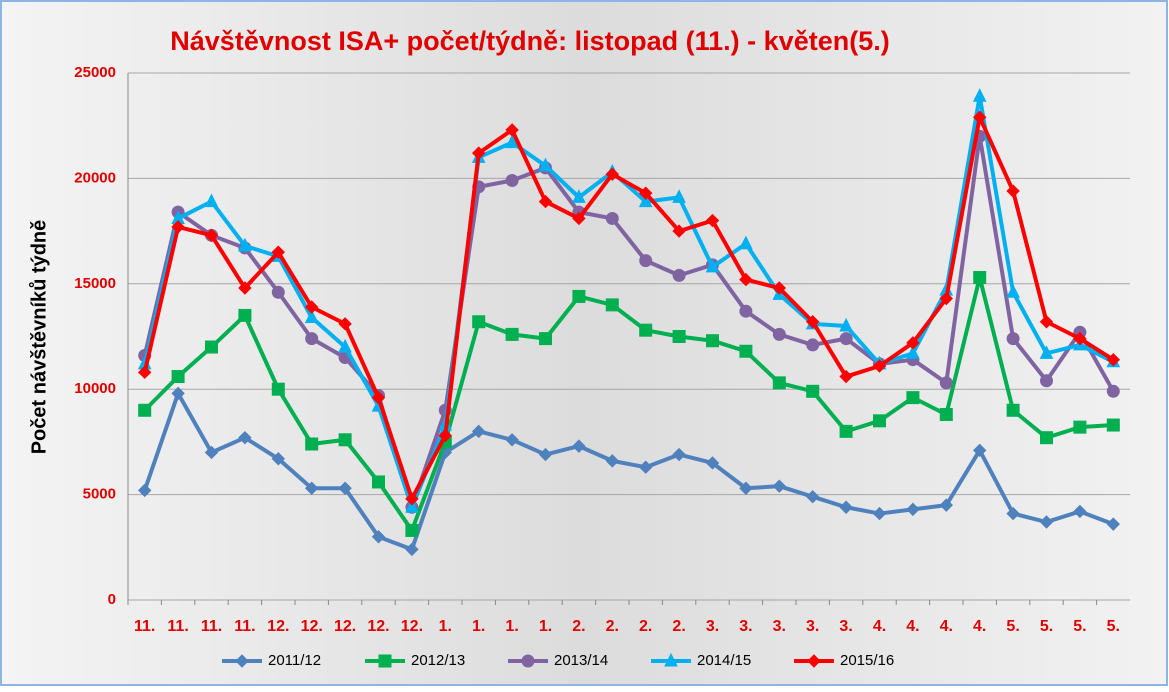 Image resolution: width=1169 pixels, height=692 pixels. I want to click on legend-label: 2013/14, so click(581, 660).